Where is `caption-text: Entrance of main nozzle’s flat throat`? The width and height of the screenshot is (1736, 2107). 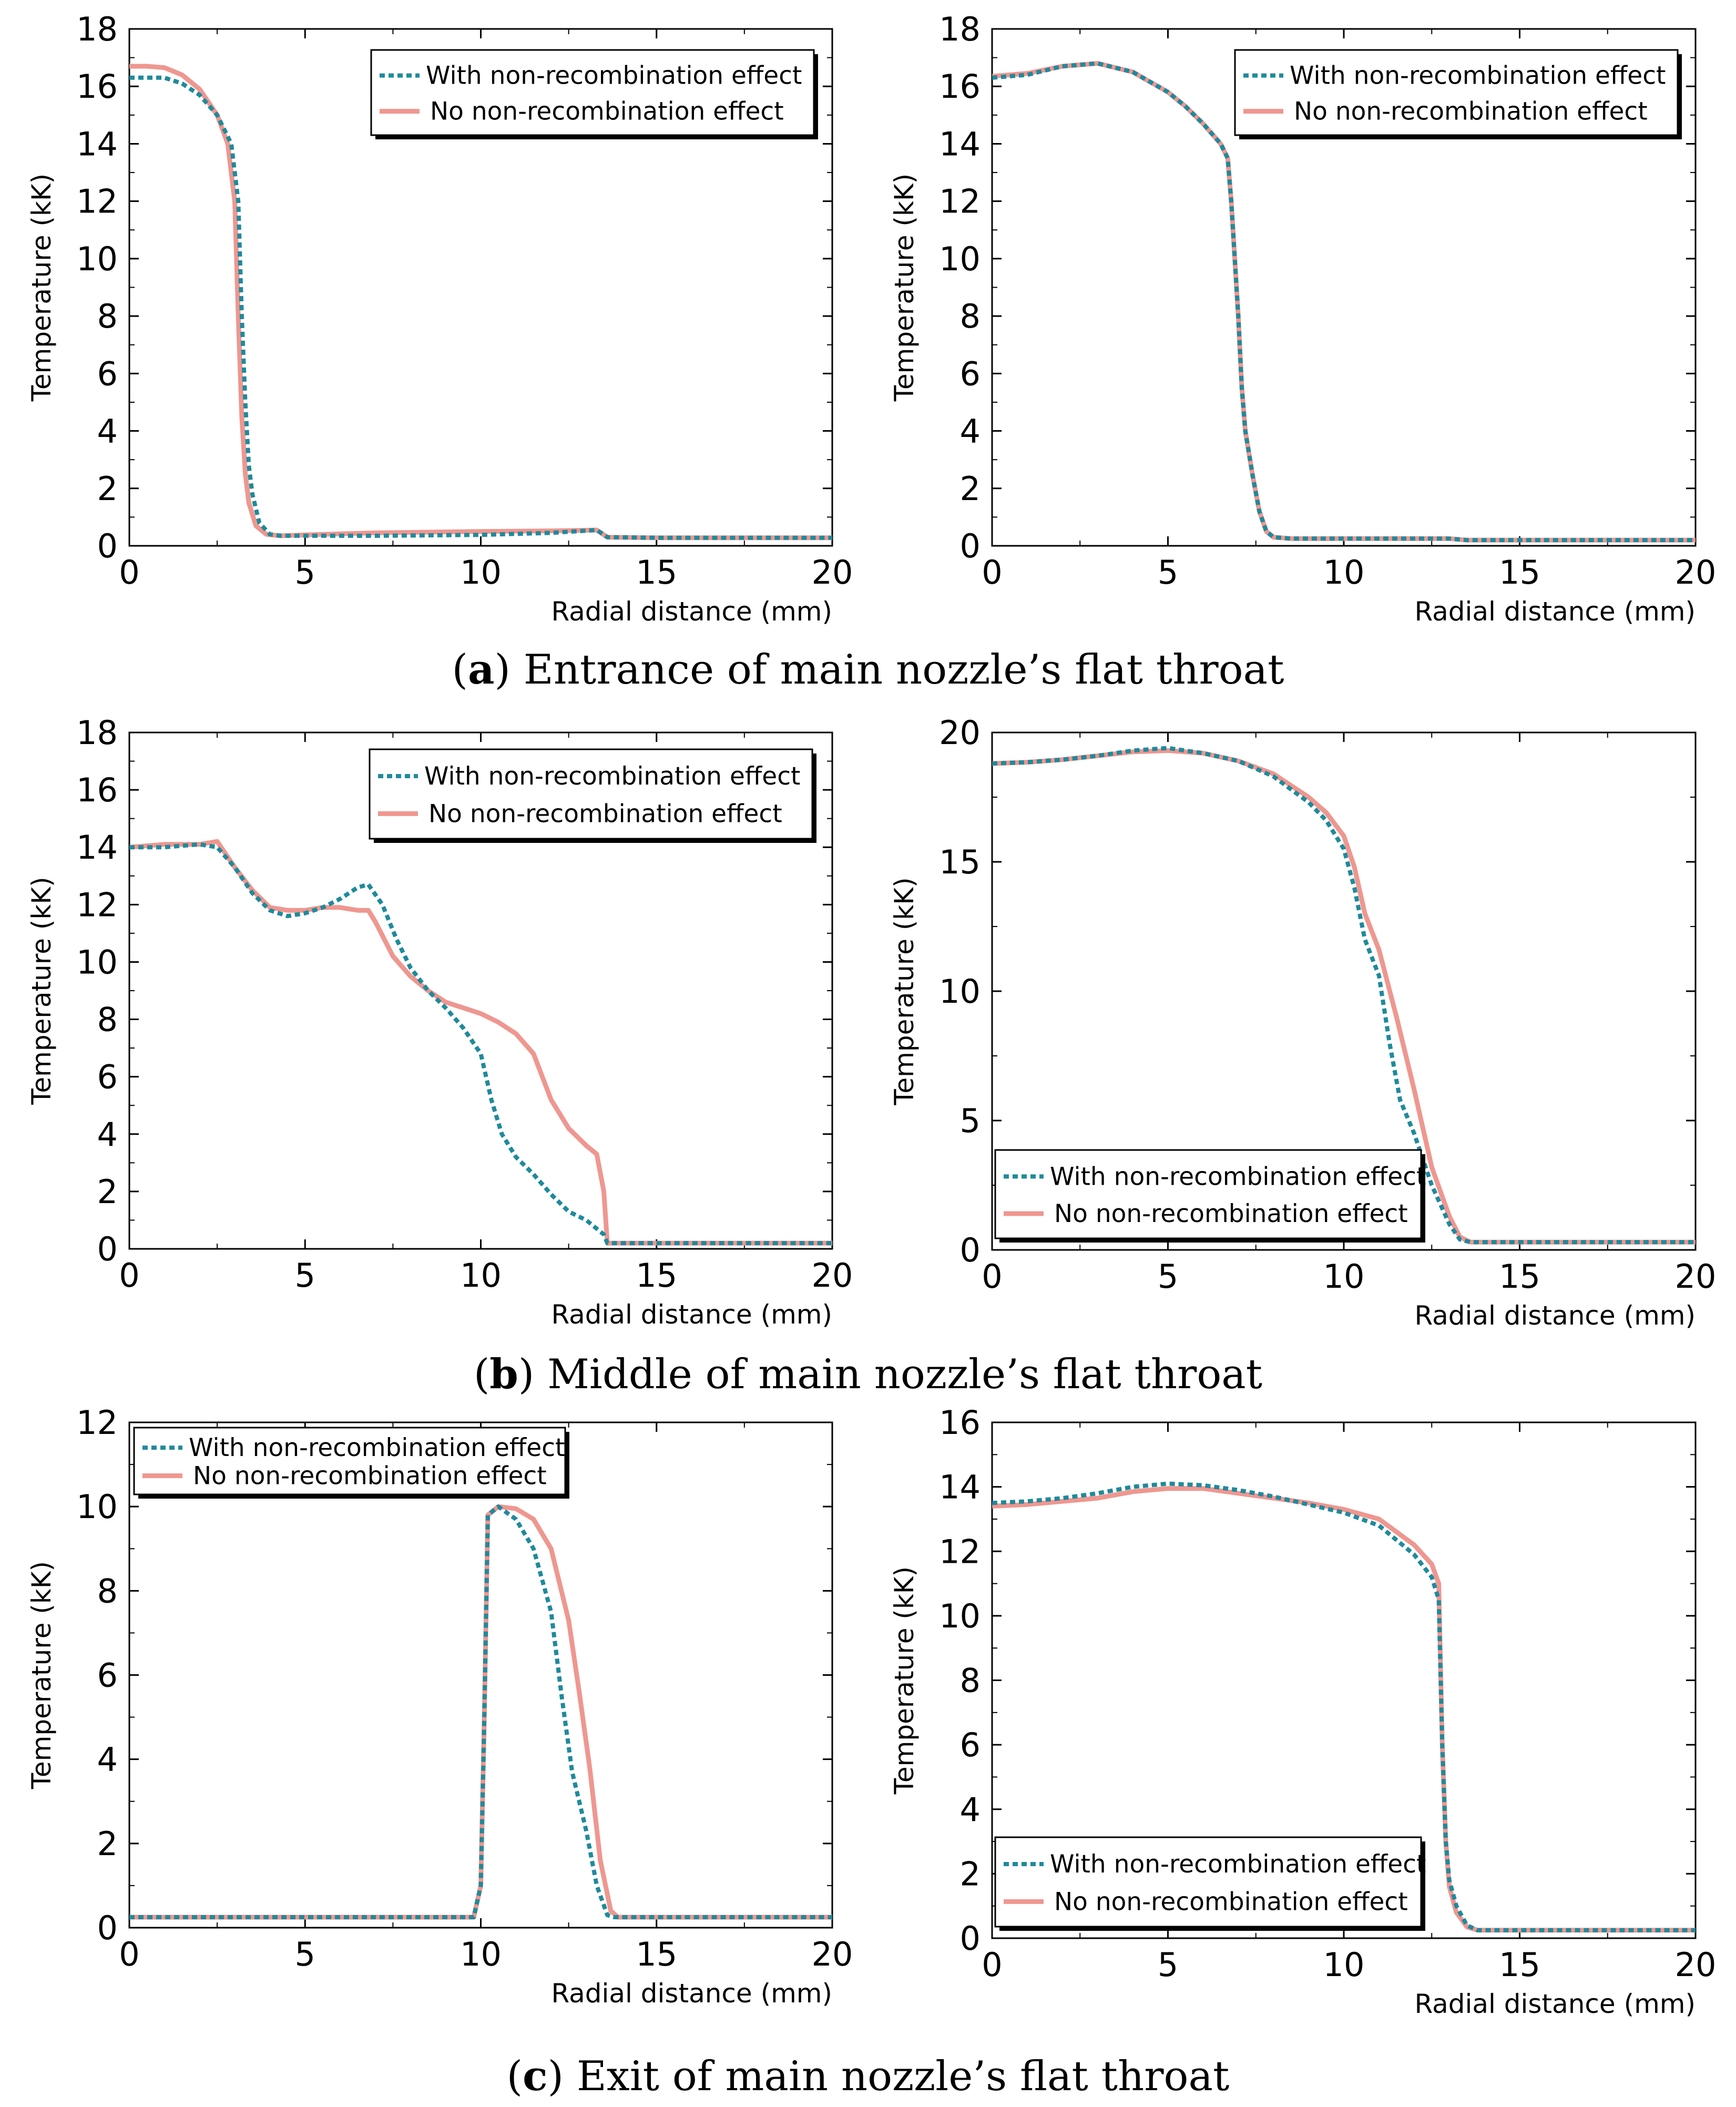
caption-text: Entrance of main nozzle’s flat throat is located at coordinates (904, 670).